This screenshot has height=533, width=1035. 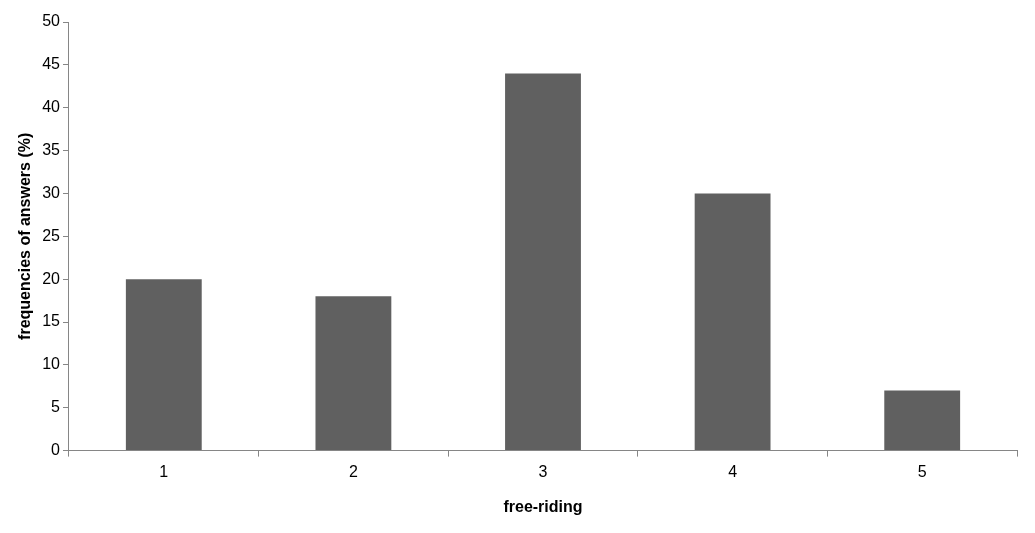 I want to click on x-tick-label: 4, so click(x=733, y=471).